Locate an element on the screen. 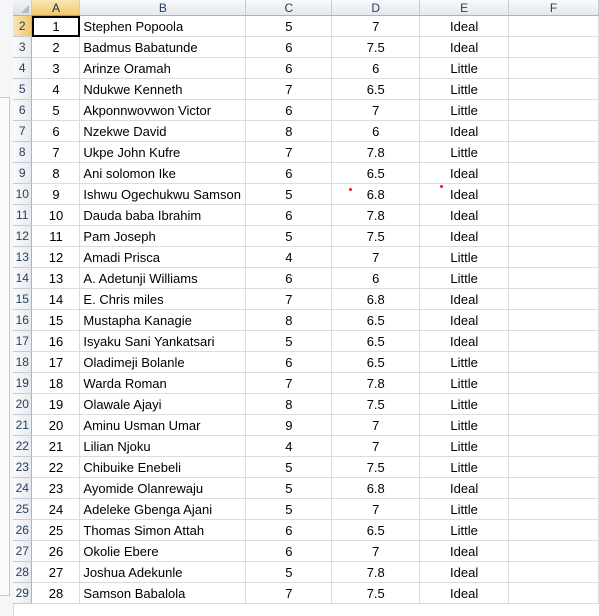  row-header: 5 is located at coordinates (23, 89).